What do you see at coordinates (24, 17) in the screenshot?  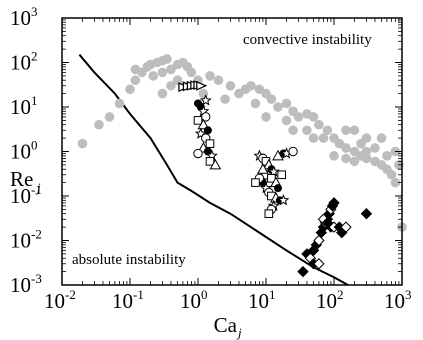 I see `y-tick-label: 10³` at bounding box center [24, 17].